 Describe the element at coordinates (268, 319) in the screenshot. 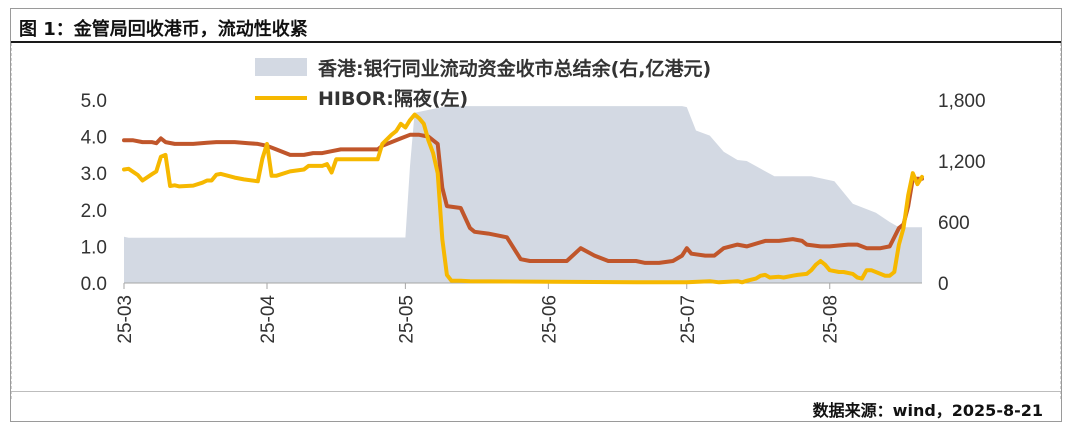

I see `x-tick-label: 25-04` at that location.